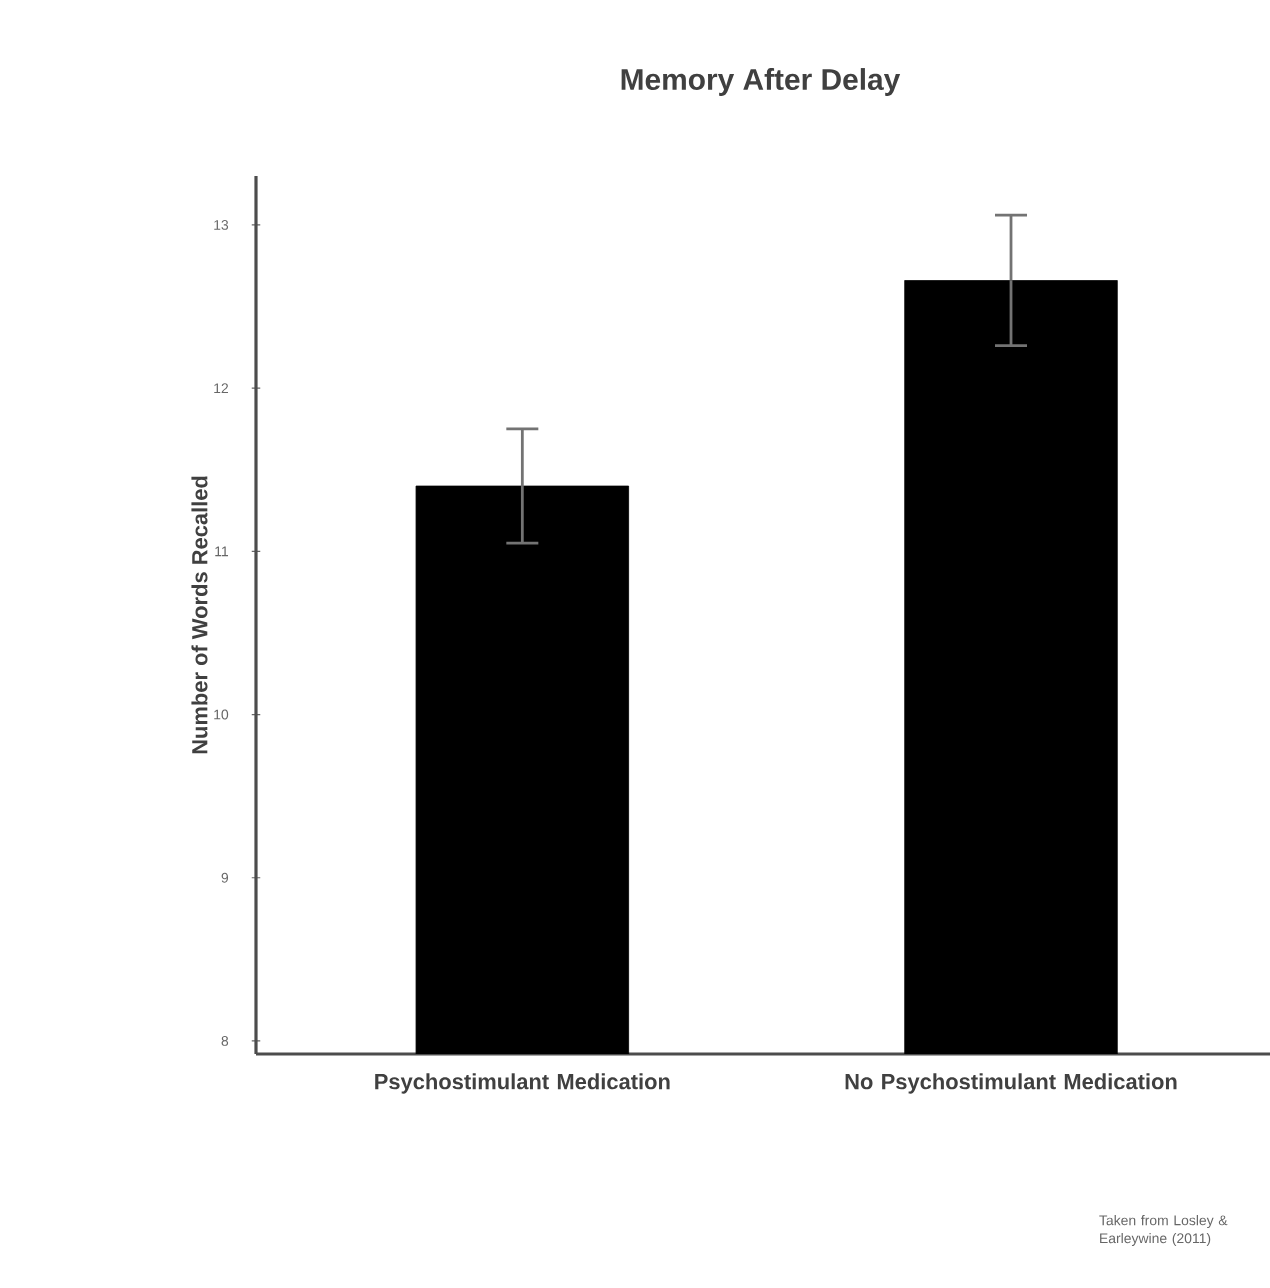 The image size is (1270, 1288). I want to click on x-tick-label: Psychostimulant Medication, so click(522, 1083).